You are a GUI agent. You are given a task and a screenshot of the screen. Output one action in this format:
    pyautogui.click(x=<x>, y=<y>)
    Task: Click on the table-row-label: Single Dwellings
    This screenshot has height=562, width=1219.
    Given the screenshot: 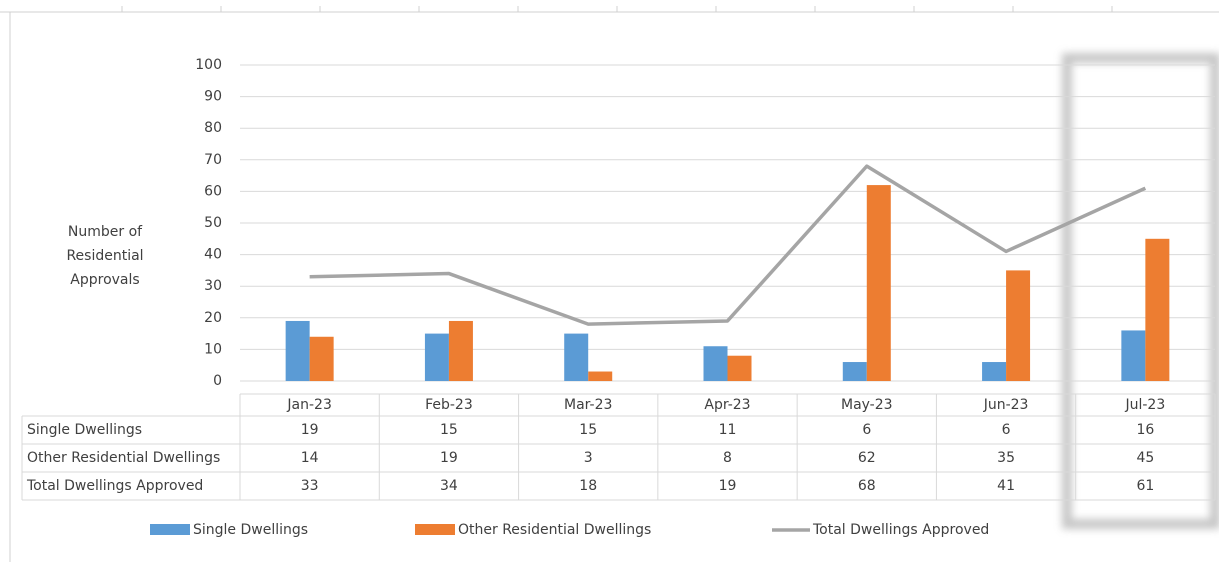 What is the action you would take?
    pyautogui.click(x=84, y=430)
    